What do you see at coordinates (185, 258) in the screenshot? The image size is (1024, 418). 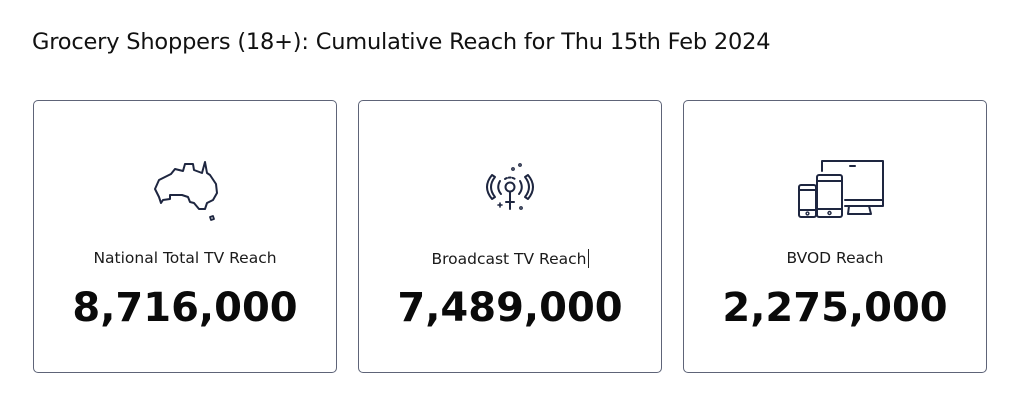 I see `card-label: National Total TV Reach` at bounding box center [185, 258].